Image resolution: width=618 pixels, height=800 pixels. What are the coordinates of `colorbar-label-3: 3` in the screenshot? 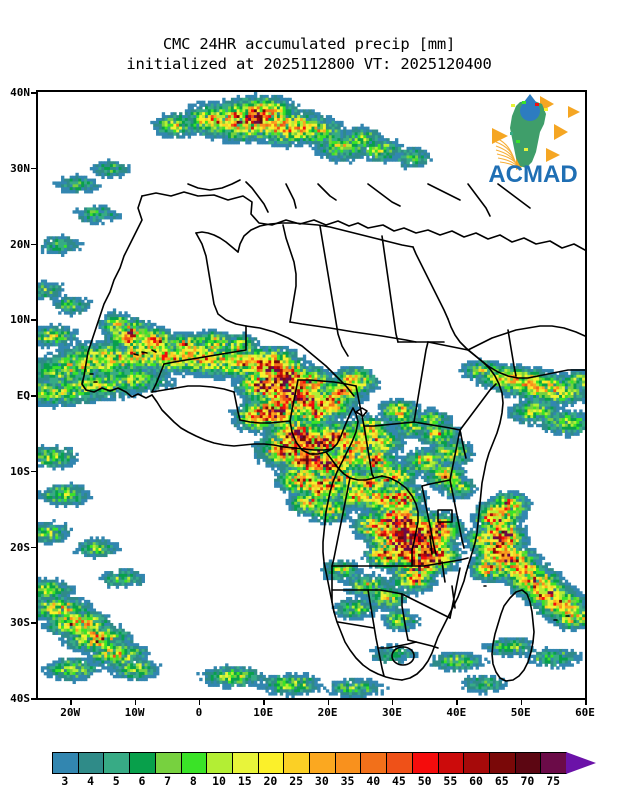 It's located at (65, 781).